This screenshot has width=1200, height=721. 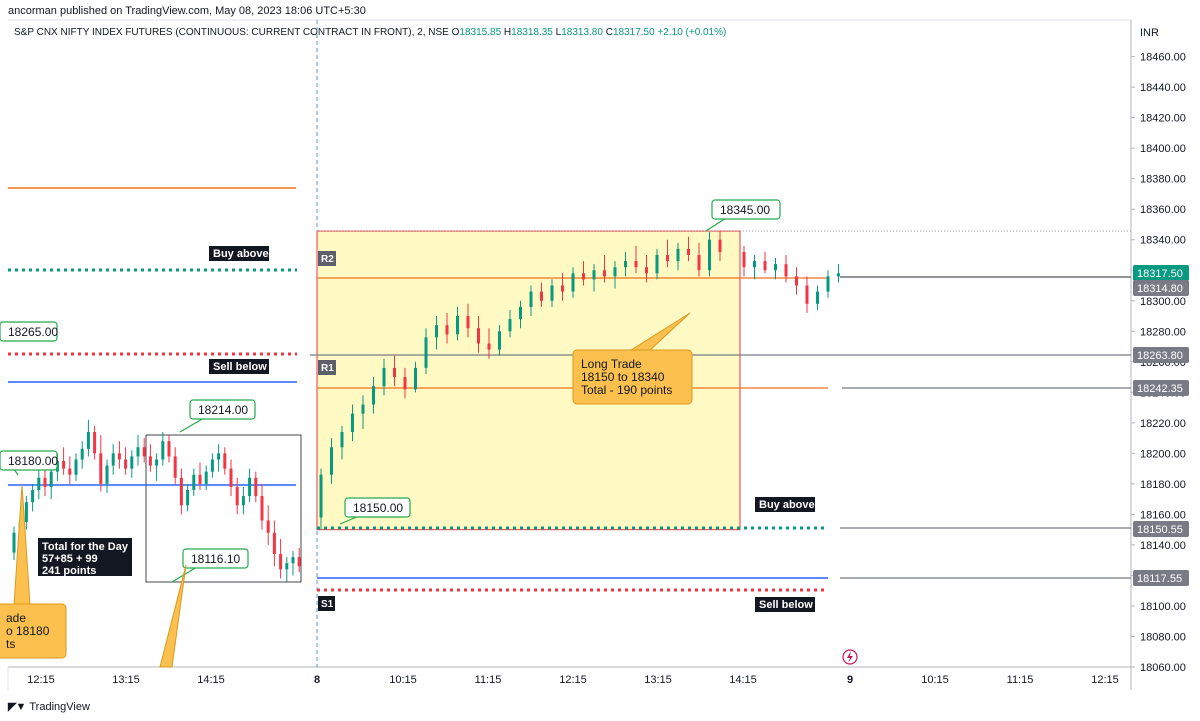 I want to click on callout-18214: 18214.00, so click(x=217, y=416).